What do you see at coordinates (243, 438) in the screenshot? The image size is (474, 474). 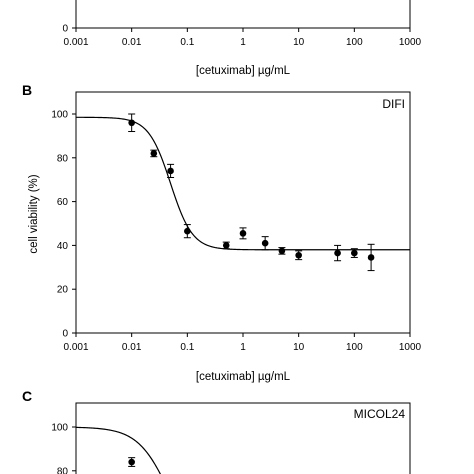 I see `panel-c-plot-frame` at bounding box center [243, 438].